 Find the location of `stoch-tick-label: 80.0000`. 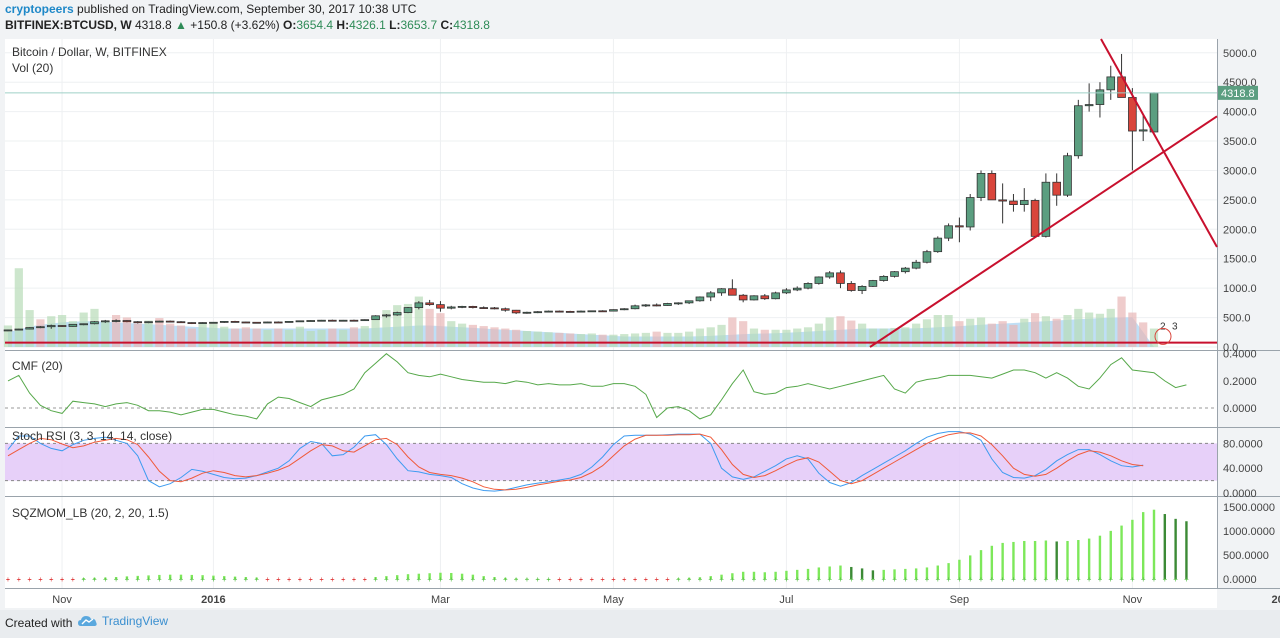

stoch-tick-label: 80.0000 is located at coordinates (1243, 444).